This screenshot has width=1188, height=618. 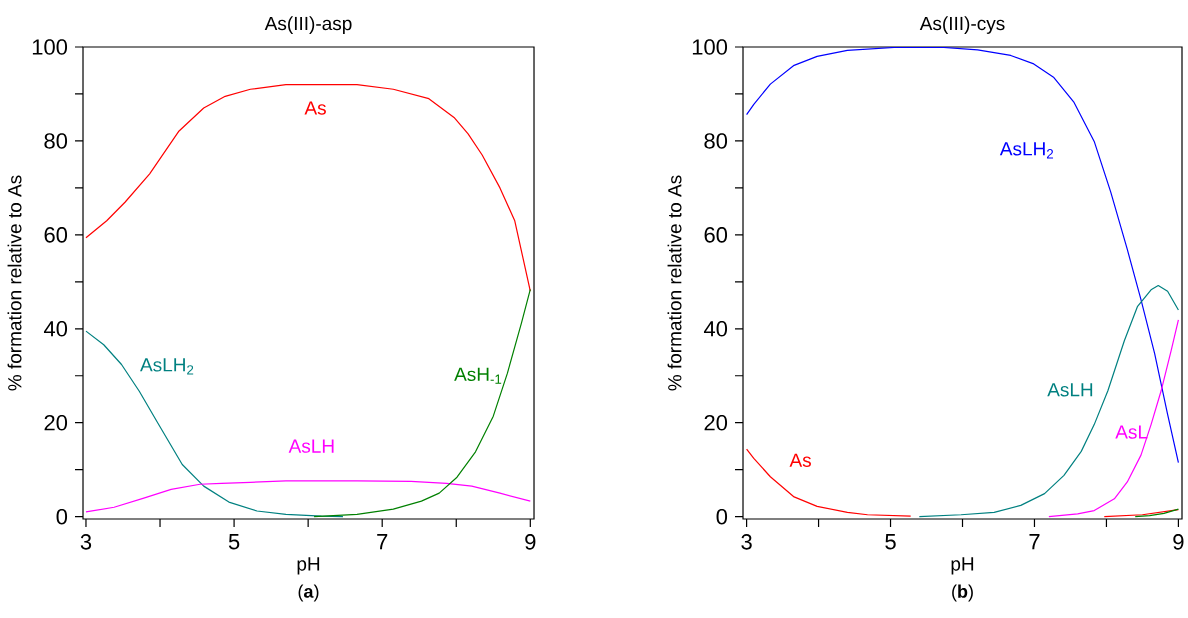 I want to click on chart-title: As(III)-cys, so click(x=962, y=25).